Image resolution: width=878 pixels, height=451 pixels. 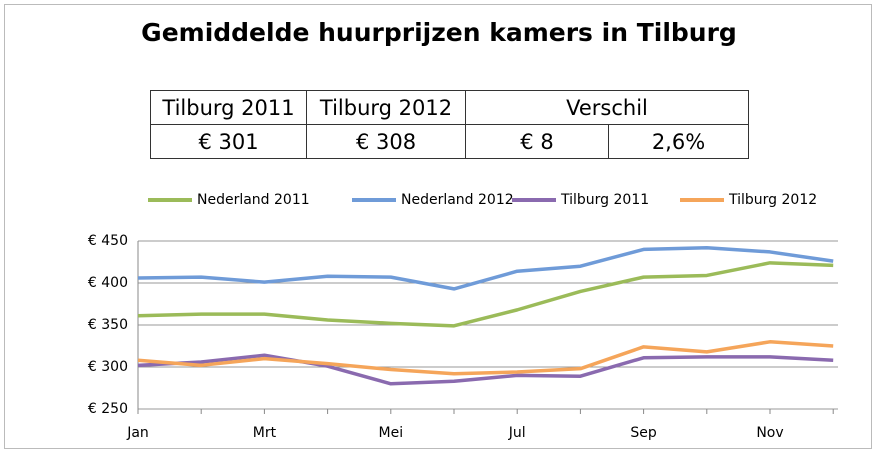 I want to click on chart-title: Gemiddelde huurprijzen kamers in Tilburg, so click(x=439, y=32).